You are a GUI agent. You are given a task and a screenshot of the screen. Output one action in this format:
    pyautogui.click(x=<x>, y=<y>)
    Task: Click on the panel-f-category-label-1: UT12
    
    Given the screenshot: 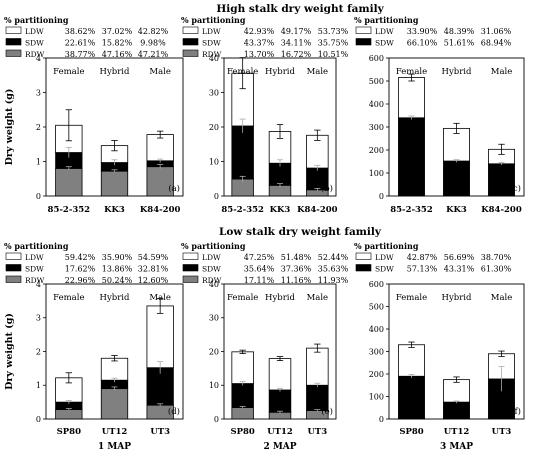 What is the action you would take?
    pyautogui.click(x=457, y=432)
    